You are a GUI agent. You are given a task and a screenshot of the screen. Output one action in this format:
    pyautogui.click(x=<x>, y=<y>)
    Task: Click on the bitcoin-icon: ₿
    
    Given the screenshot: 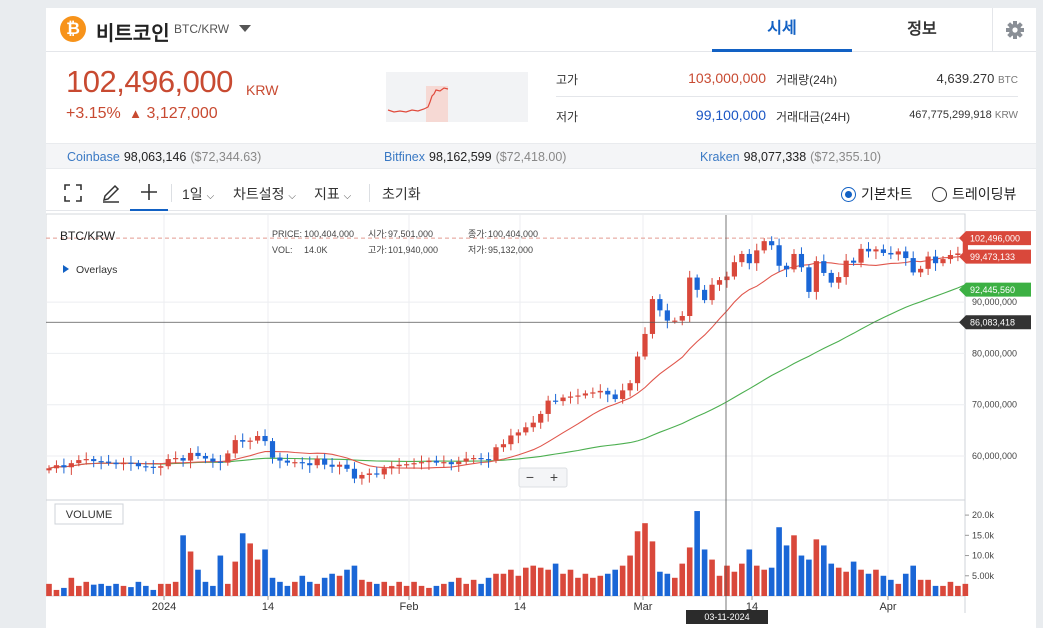 What is the action you would take?
    pyautogui.click(x=73, y=29)
    